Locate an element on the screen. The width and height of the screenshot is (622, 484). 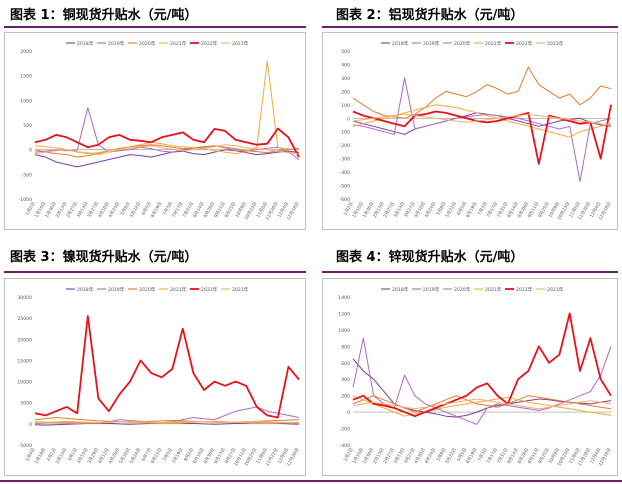
y-tick-label: 600 is located at coordinates (345, 364).